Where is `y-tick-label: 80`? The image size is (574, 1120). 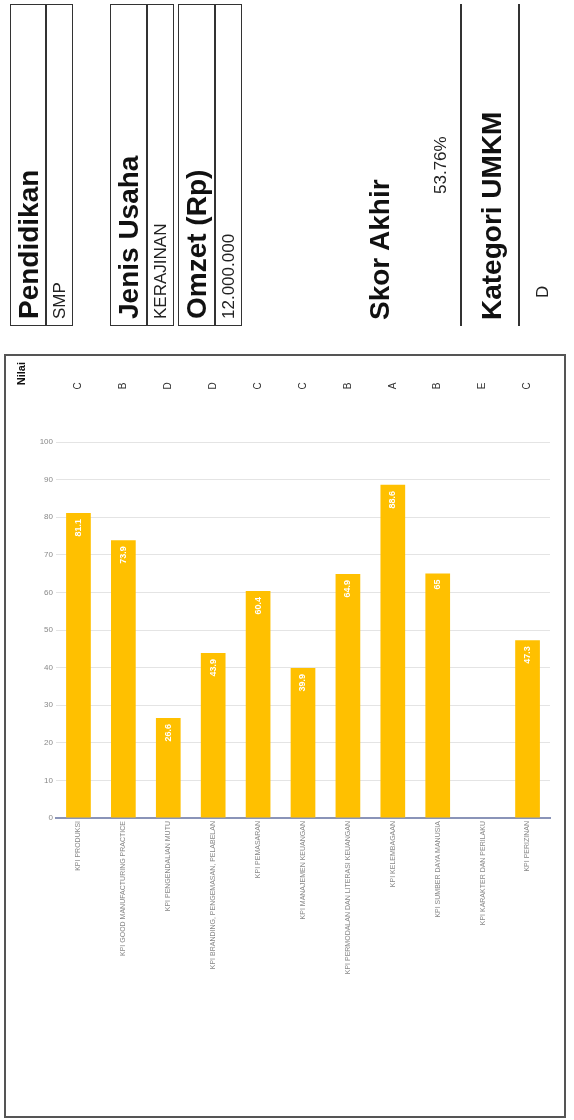 y-tick-label: 80 is located at coordinates (49, 517).